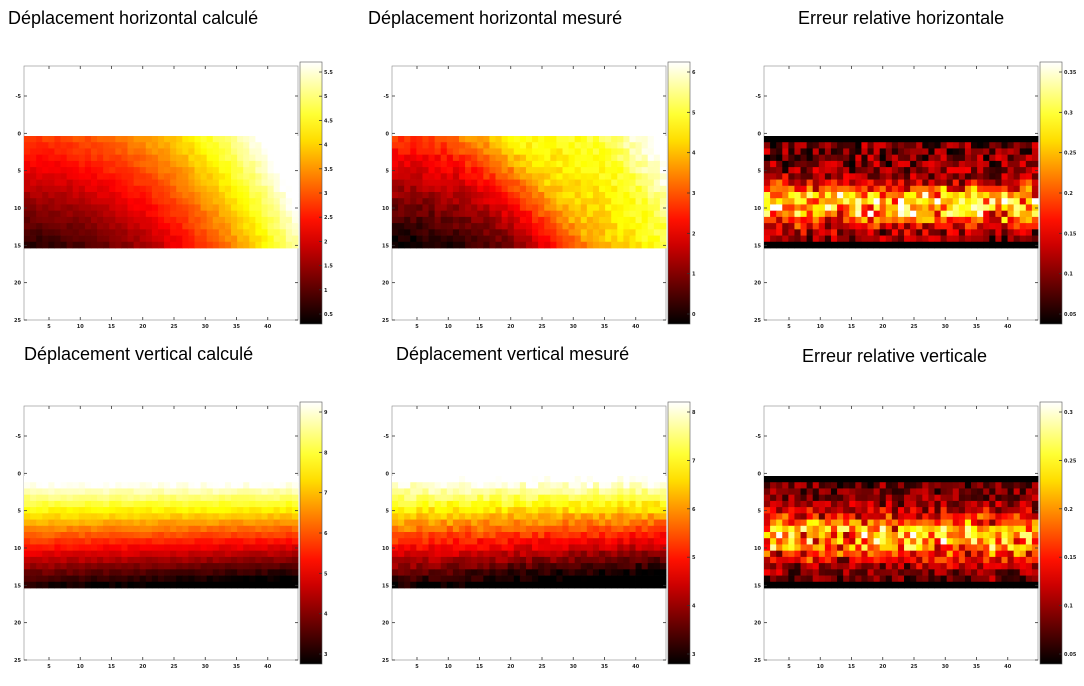 The image size is (1084, 686). Describe the element at coordinates (326, 534) in the screenshot. I see `colorbar-tick-label: 6` at that location.